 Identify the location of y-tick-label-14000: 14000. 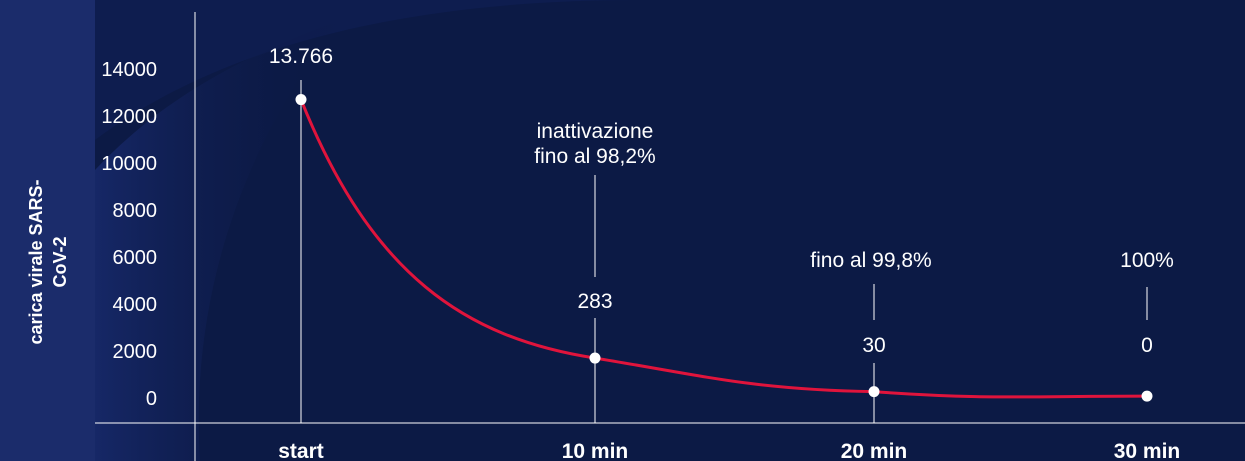
(129, 70).